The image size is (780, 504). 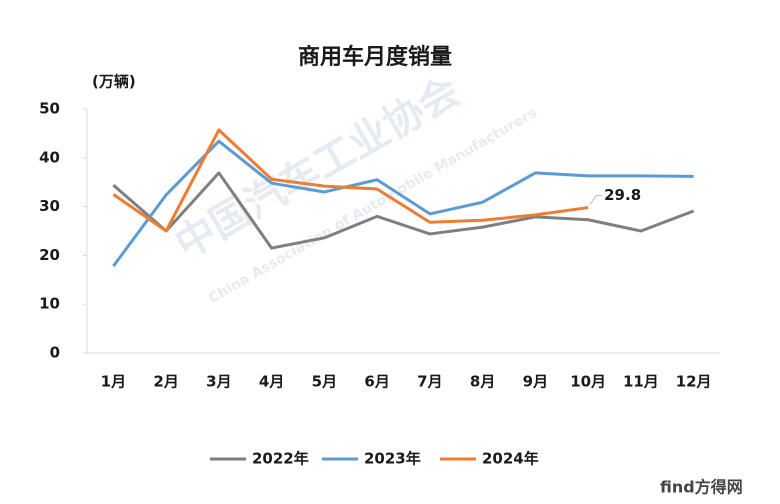 I want to click on x-tick-label: 7月, so click(x=429, y=382).